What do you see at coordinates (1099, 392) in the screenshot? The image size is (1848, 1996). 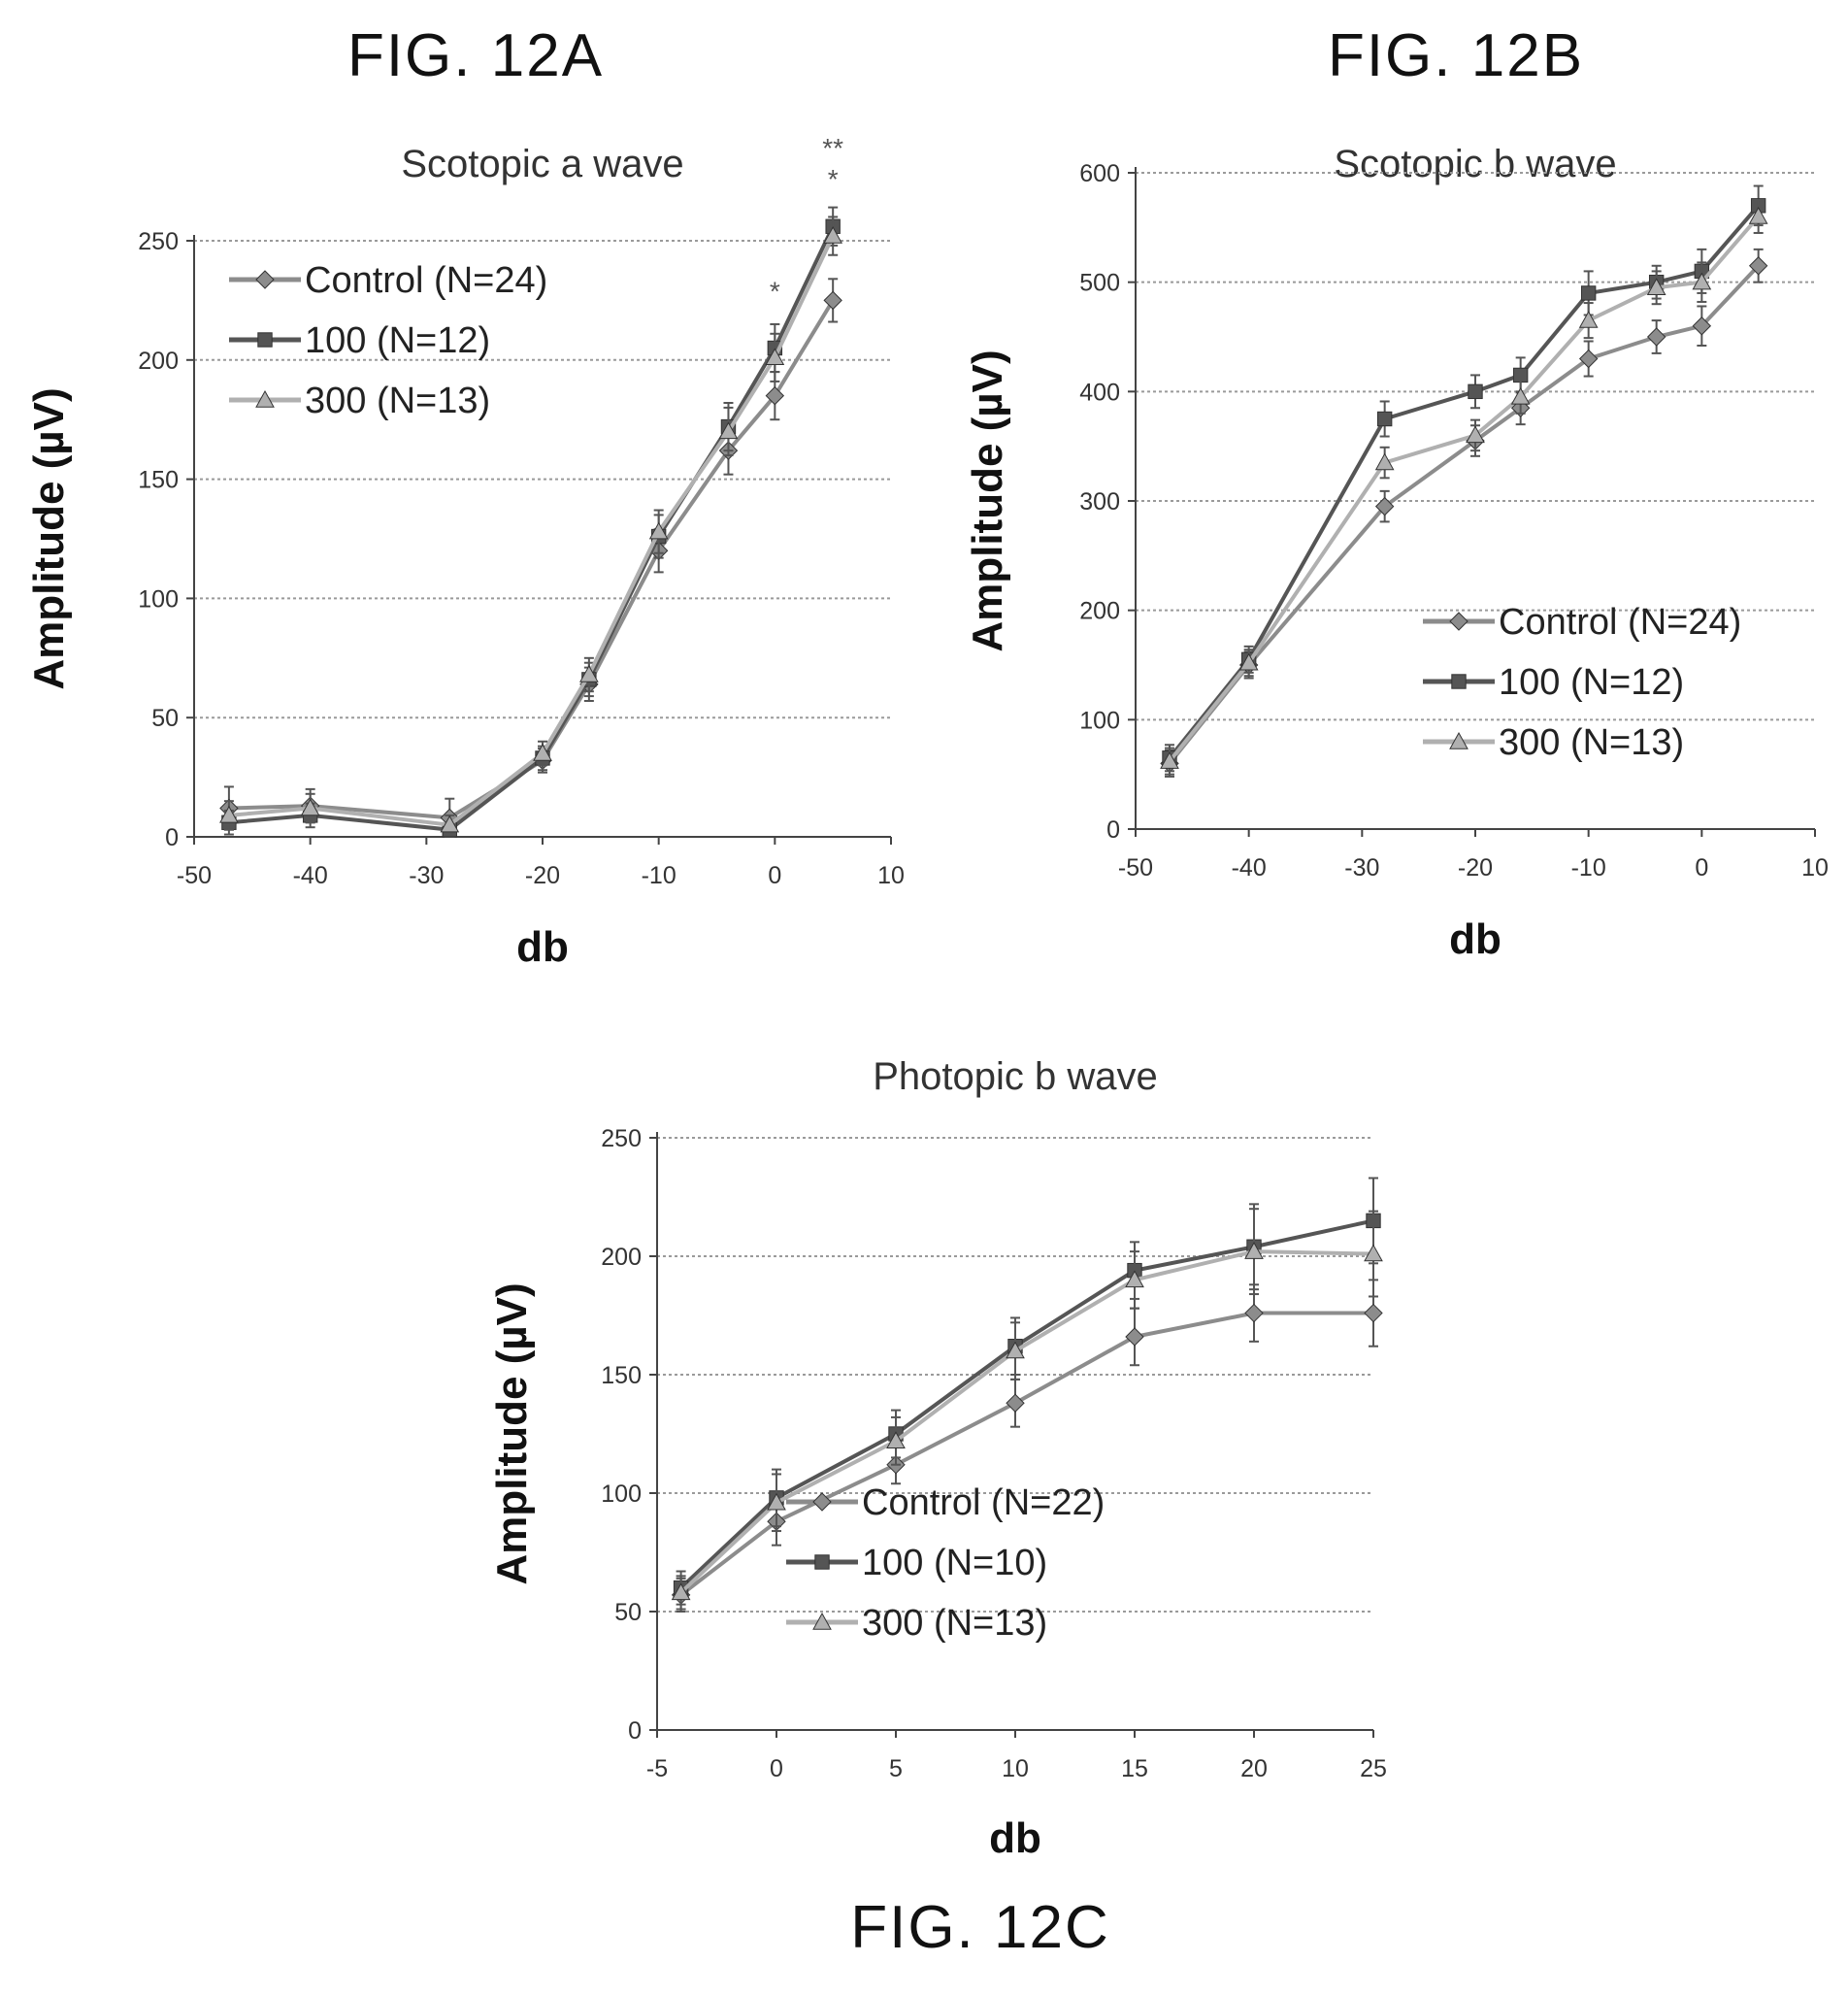 I see `y-tick-label: 400` at bounding box center [1099, 392].